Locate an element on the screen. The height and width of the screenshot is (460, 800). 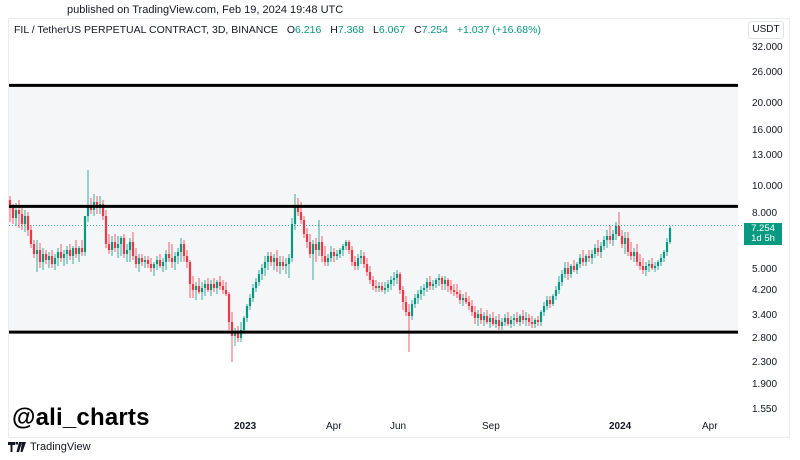
tradingview-brand: TradingView is located at coordinates (49, 447).